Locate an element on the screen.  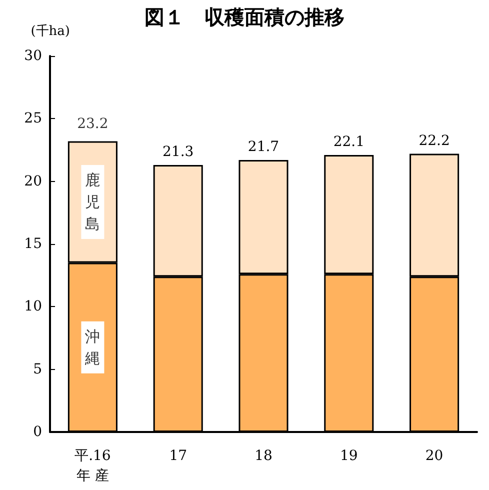
x-tick-label: 20 is located at coordinates (434, 456).